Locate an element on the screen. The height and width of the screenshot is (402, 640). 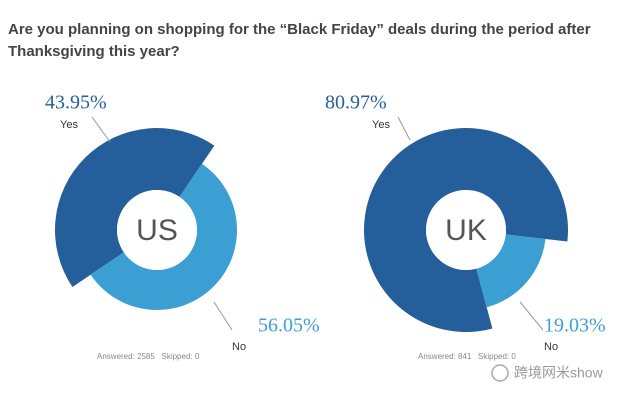
value-label: 80.97% is located at coordinates (356, 103).